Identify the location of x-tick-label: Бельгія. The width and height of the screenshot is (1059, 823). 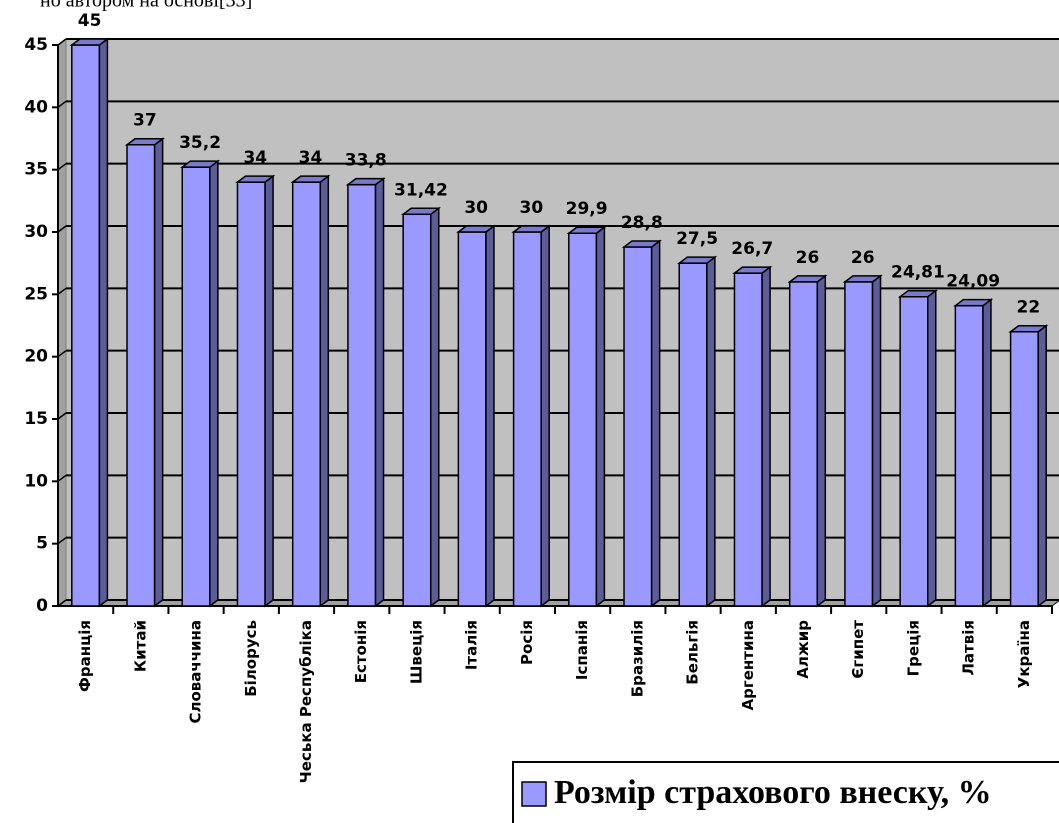
(693, 652).